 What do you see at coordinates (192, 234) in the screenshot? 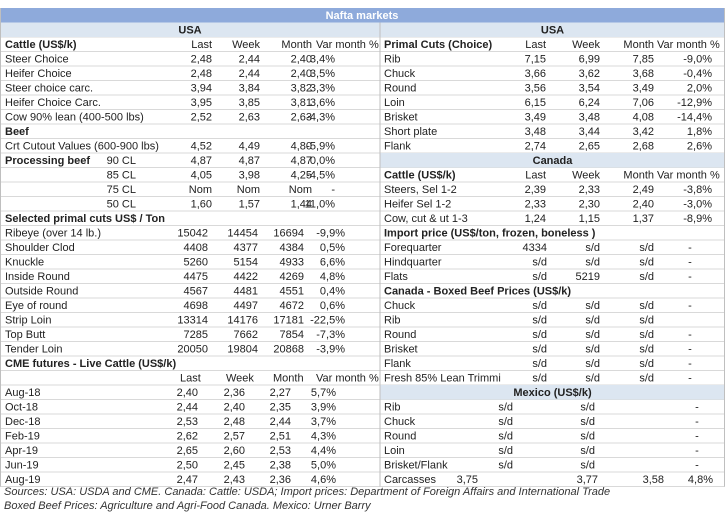
I see `cell: 15042` at bounding box center [192, 234].